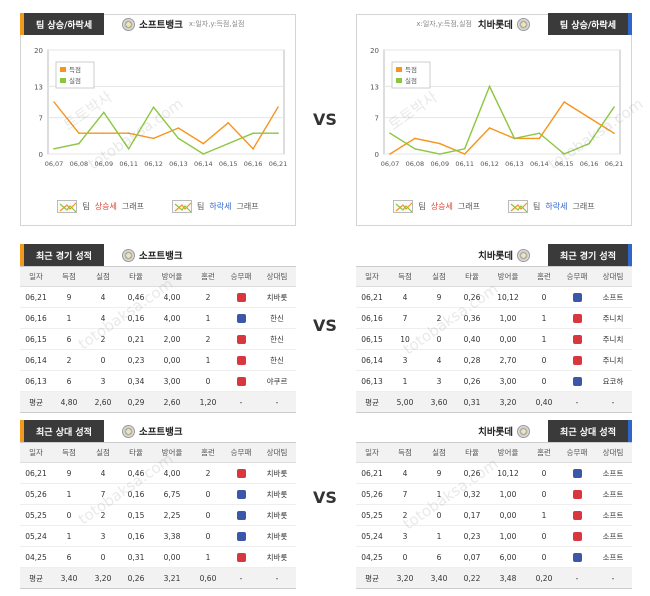 This screenshot has height=596, width=650. What do you see at coordinates (494, 206) in the screenshot?
I see `away-trend-legend: 팀 상승세 그래프 팀 하락세 그래프` at bounding box center [494, 206].